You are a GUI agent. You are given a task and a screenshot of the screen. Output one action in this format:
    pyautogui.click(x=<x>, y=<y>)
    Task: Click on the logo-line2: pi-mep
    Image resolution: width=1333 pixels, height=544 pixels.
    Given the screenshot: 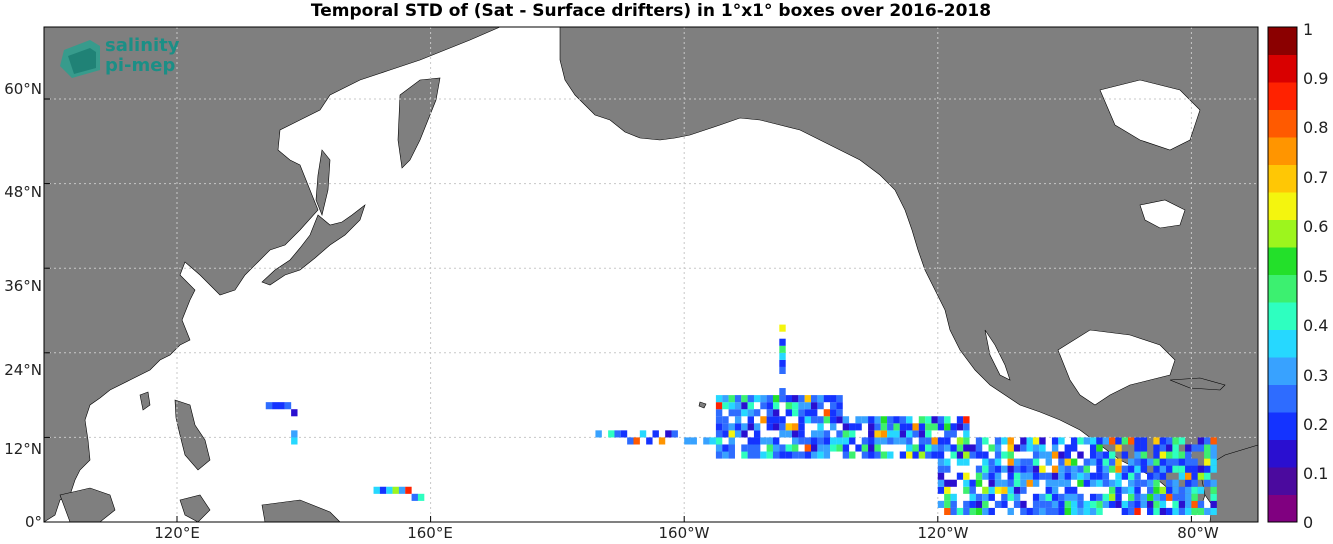 What is the action you would take?
    pyautogui.click(x=140, y=65)
    